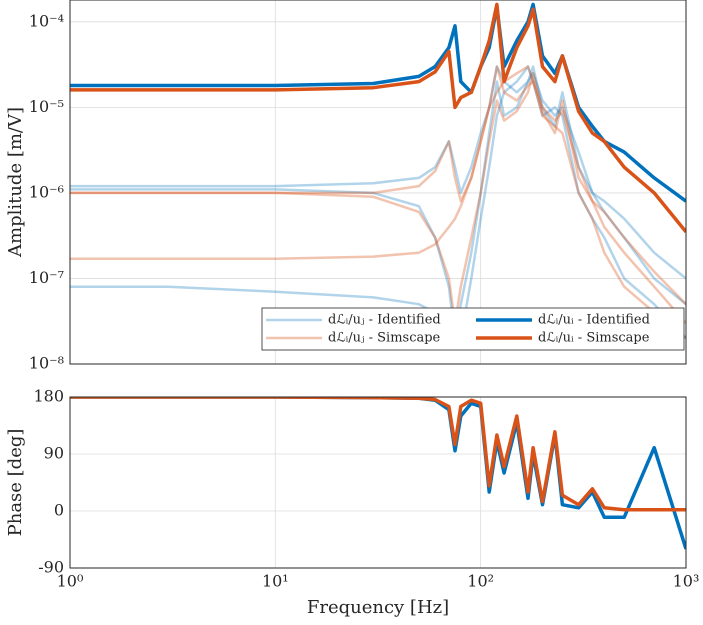 This screenshot has height=625, width=703. What do you see at coordinates (59, 510) in the screenshot?
I see `y-tick-label: 0` at bounding box center [59, 510].